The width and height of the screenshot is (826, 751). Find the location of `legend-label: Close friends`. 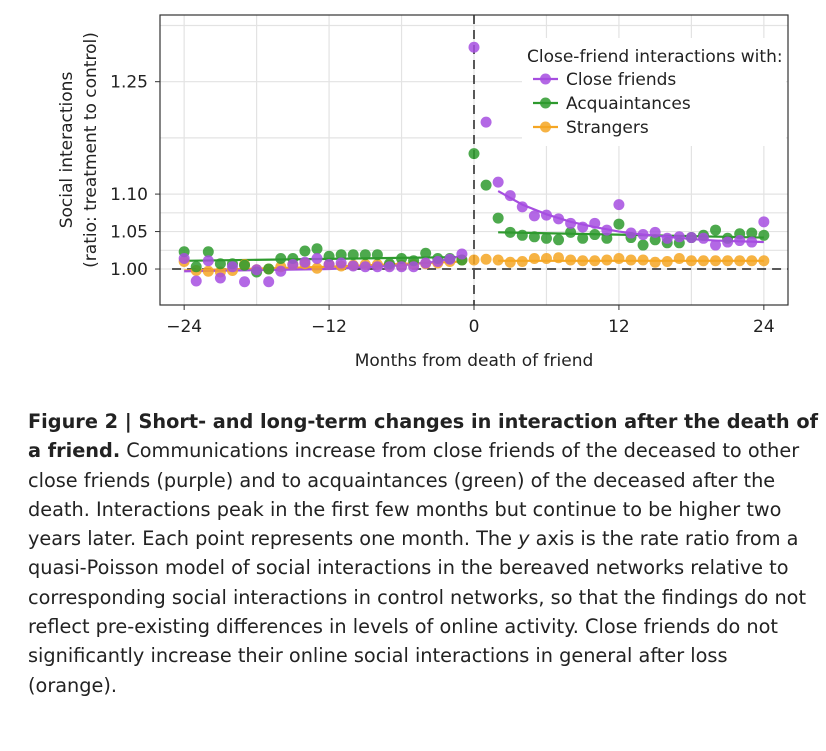

legend-label: Close friends is located at coordinates (621, 80).